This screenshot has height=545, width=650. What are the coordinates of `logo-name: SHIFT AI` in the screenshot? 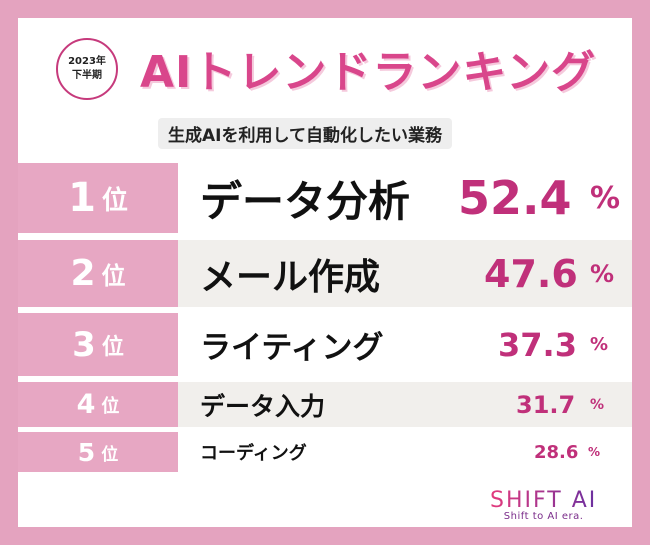 It's located at (544, 500).